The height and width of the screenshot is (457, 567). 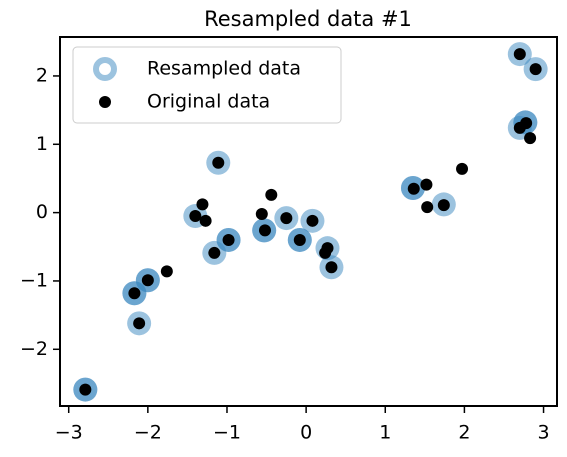 I want to click on chart-title: Resampled data #1, so click(x=308, y=19).